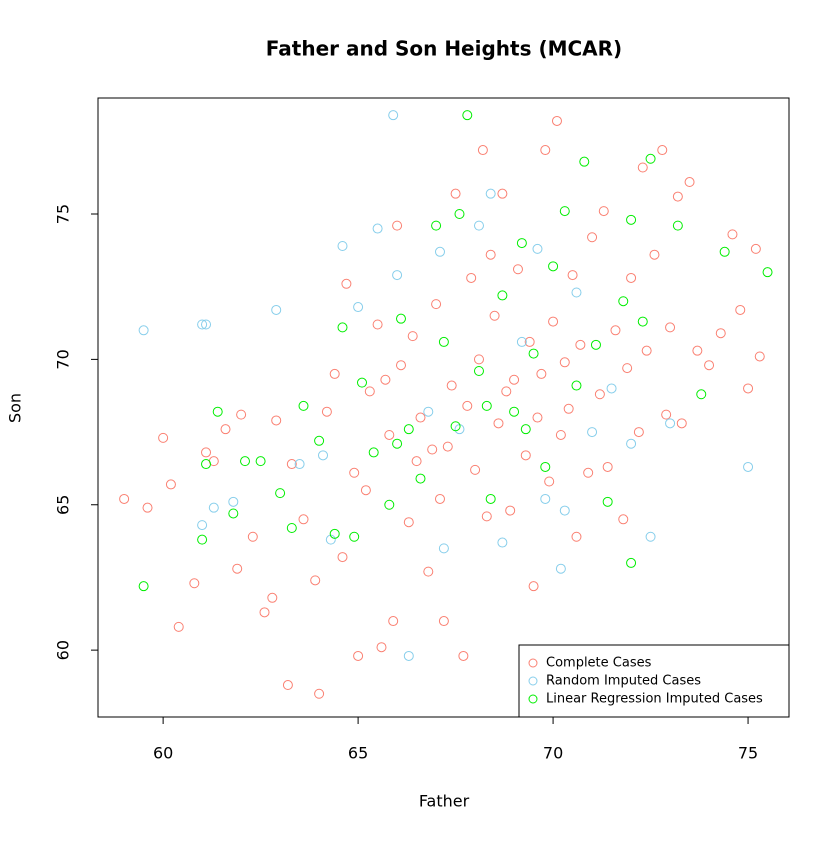 The height and width of the screenshot is (844, 840). I want to click on y-tick-label: 70, so click(63, 359).